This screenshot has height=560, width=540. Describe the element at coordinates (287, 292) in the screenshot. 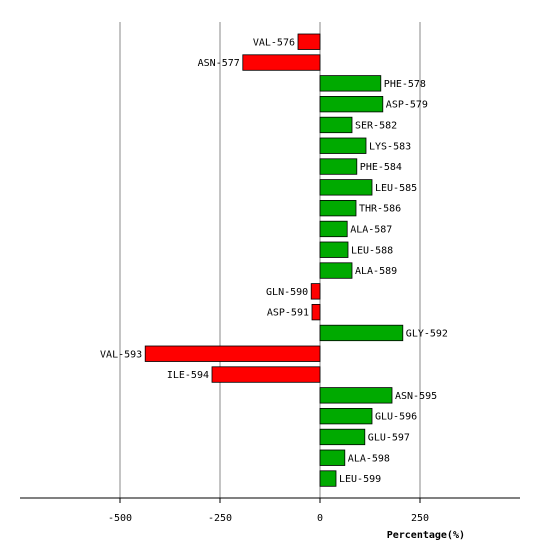

I see `bar-label: GLN-590` at that location.